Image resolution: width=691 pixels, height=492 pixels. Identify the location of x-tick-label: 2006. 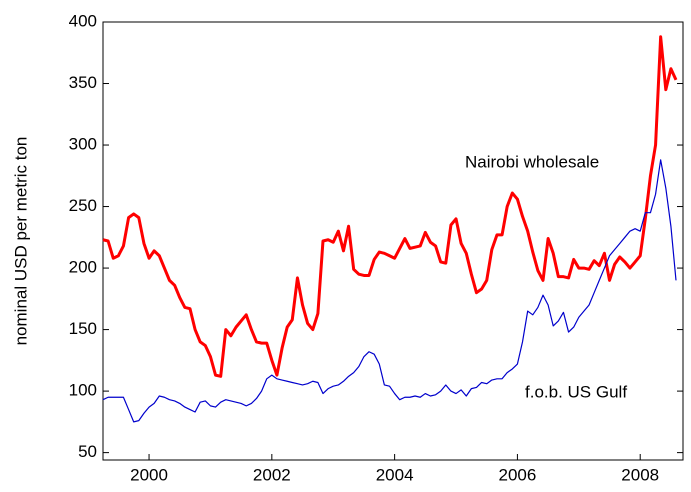
(518, 474).